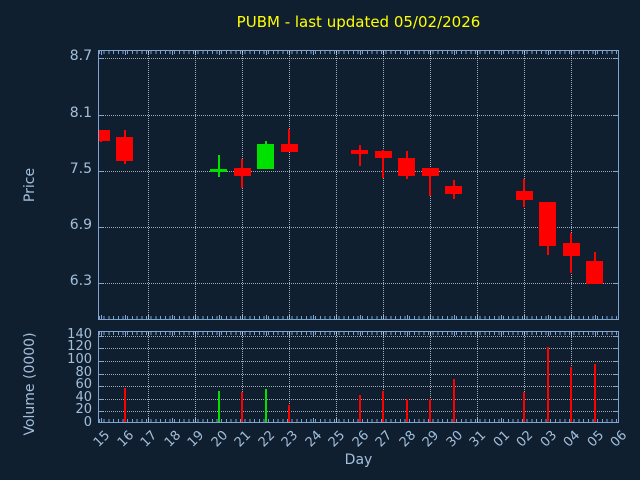 This screenshot has width=640, height=480. What do you see at coordinates (358, 460) in the screenshot?
I see `day-axis-label: Day` at bounding box center [358, 460].